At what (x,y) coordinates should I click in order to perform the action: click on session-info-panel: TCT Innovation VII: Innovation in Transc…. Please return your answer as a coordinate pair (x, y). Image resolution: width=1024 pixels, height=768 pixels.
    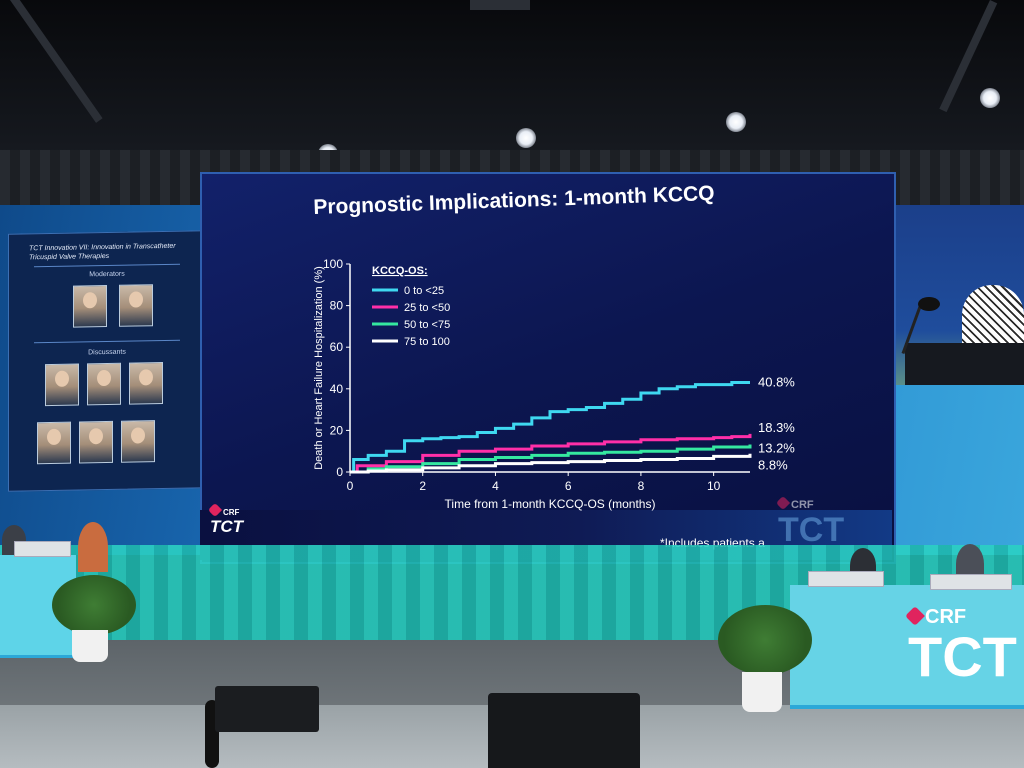
    Looking at the image, I should click on (107, 361).